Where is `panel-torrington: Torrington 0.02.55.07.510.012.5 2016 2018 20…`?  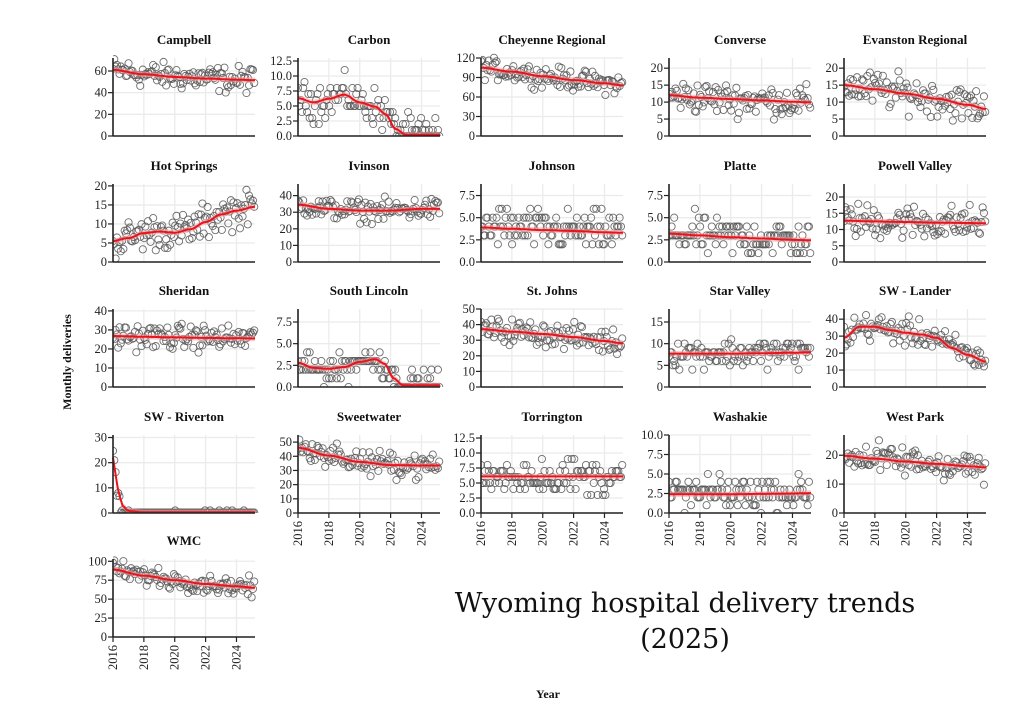 panel-torrington: Torrington 0.02.55.07.510.012.5 2016 2018 20… is located at coordinates (540, 477).